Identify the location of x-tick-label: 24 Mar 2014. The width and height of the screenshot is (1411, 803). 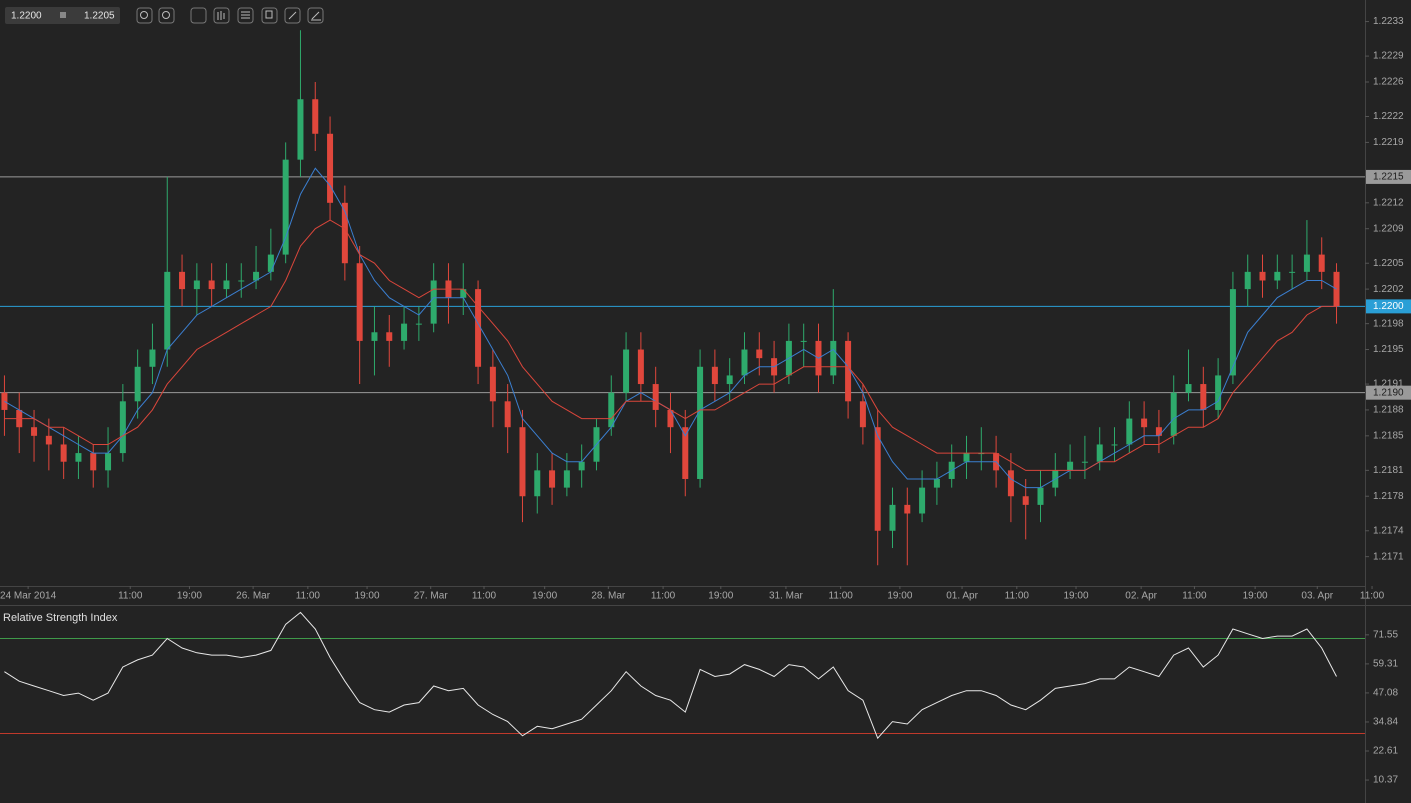
(28, 596).